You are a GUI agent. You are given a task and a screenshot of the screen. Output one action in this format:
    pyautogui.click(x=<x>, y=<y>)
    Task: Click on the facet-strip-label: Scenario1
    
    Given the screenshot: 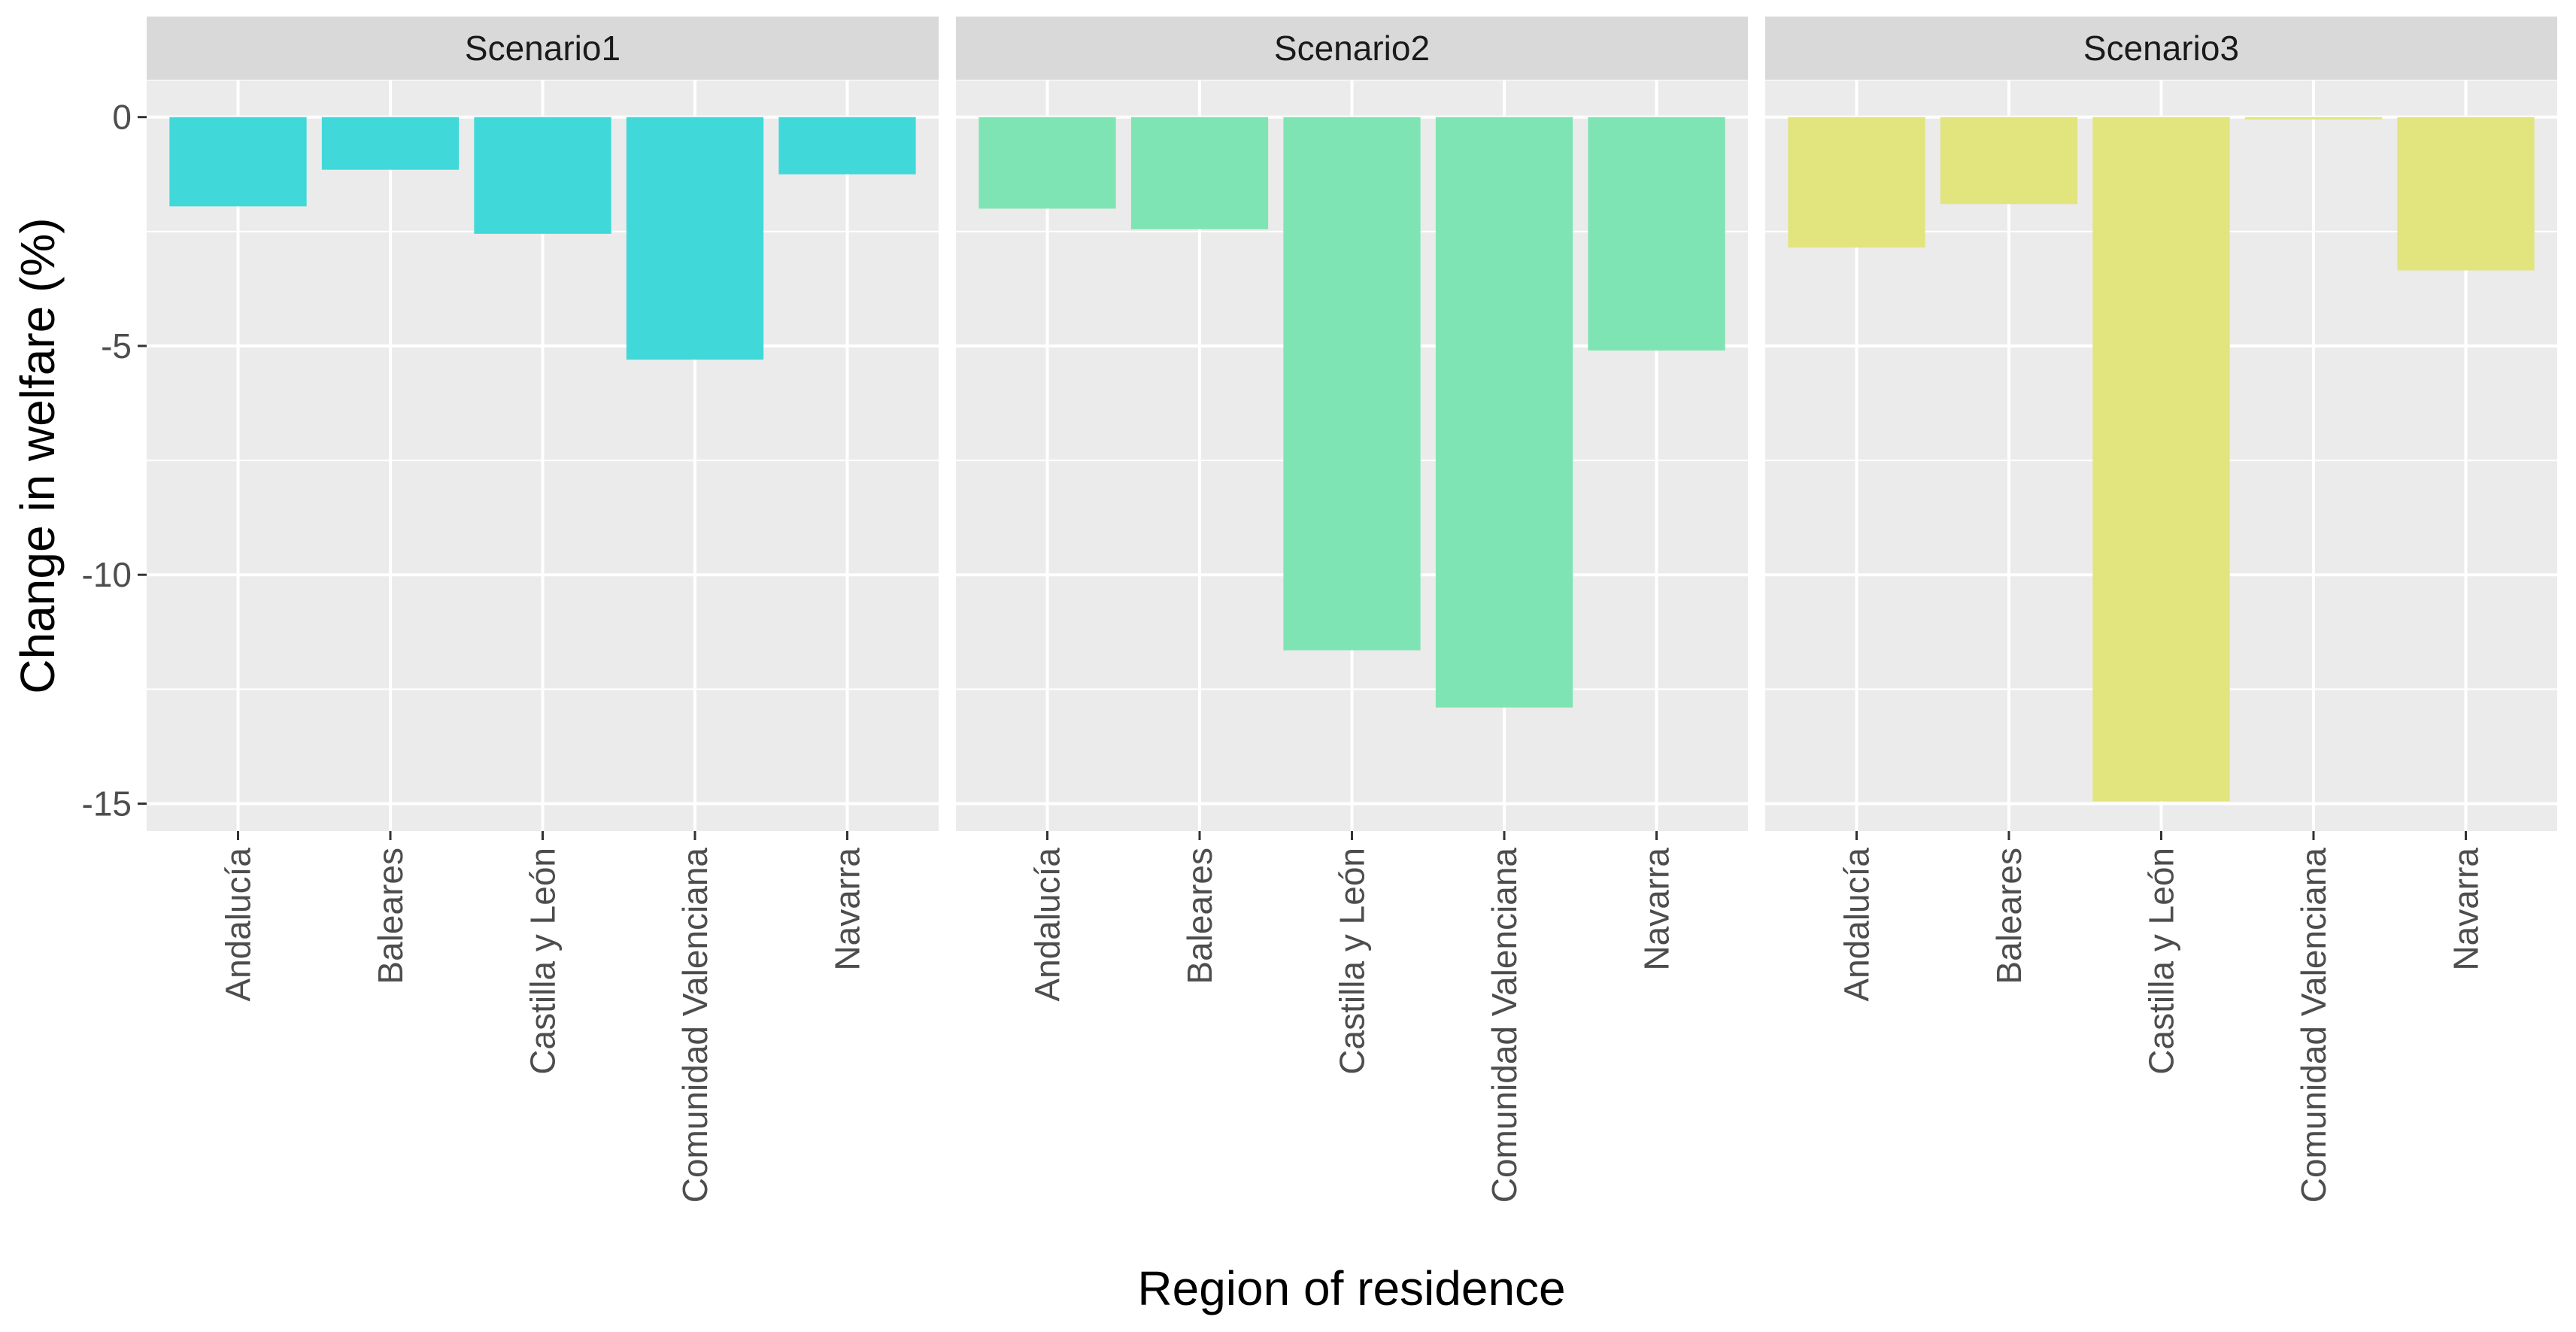 What is the action you would take?
    pyautogui.click(x=542, y=48)
    